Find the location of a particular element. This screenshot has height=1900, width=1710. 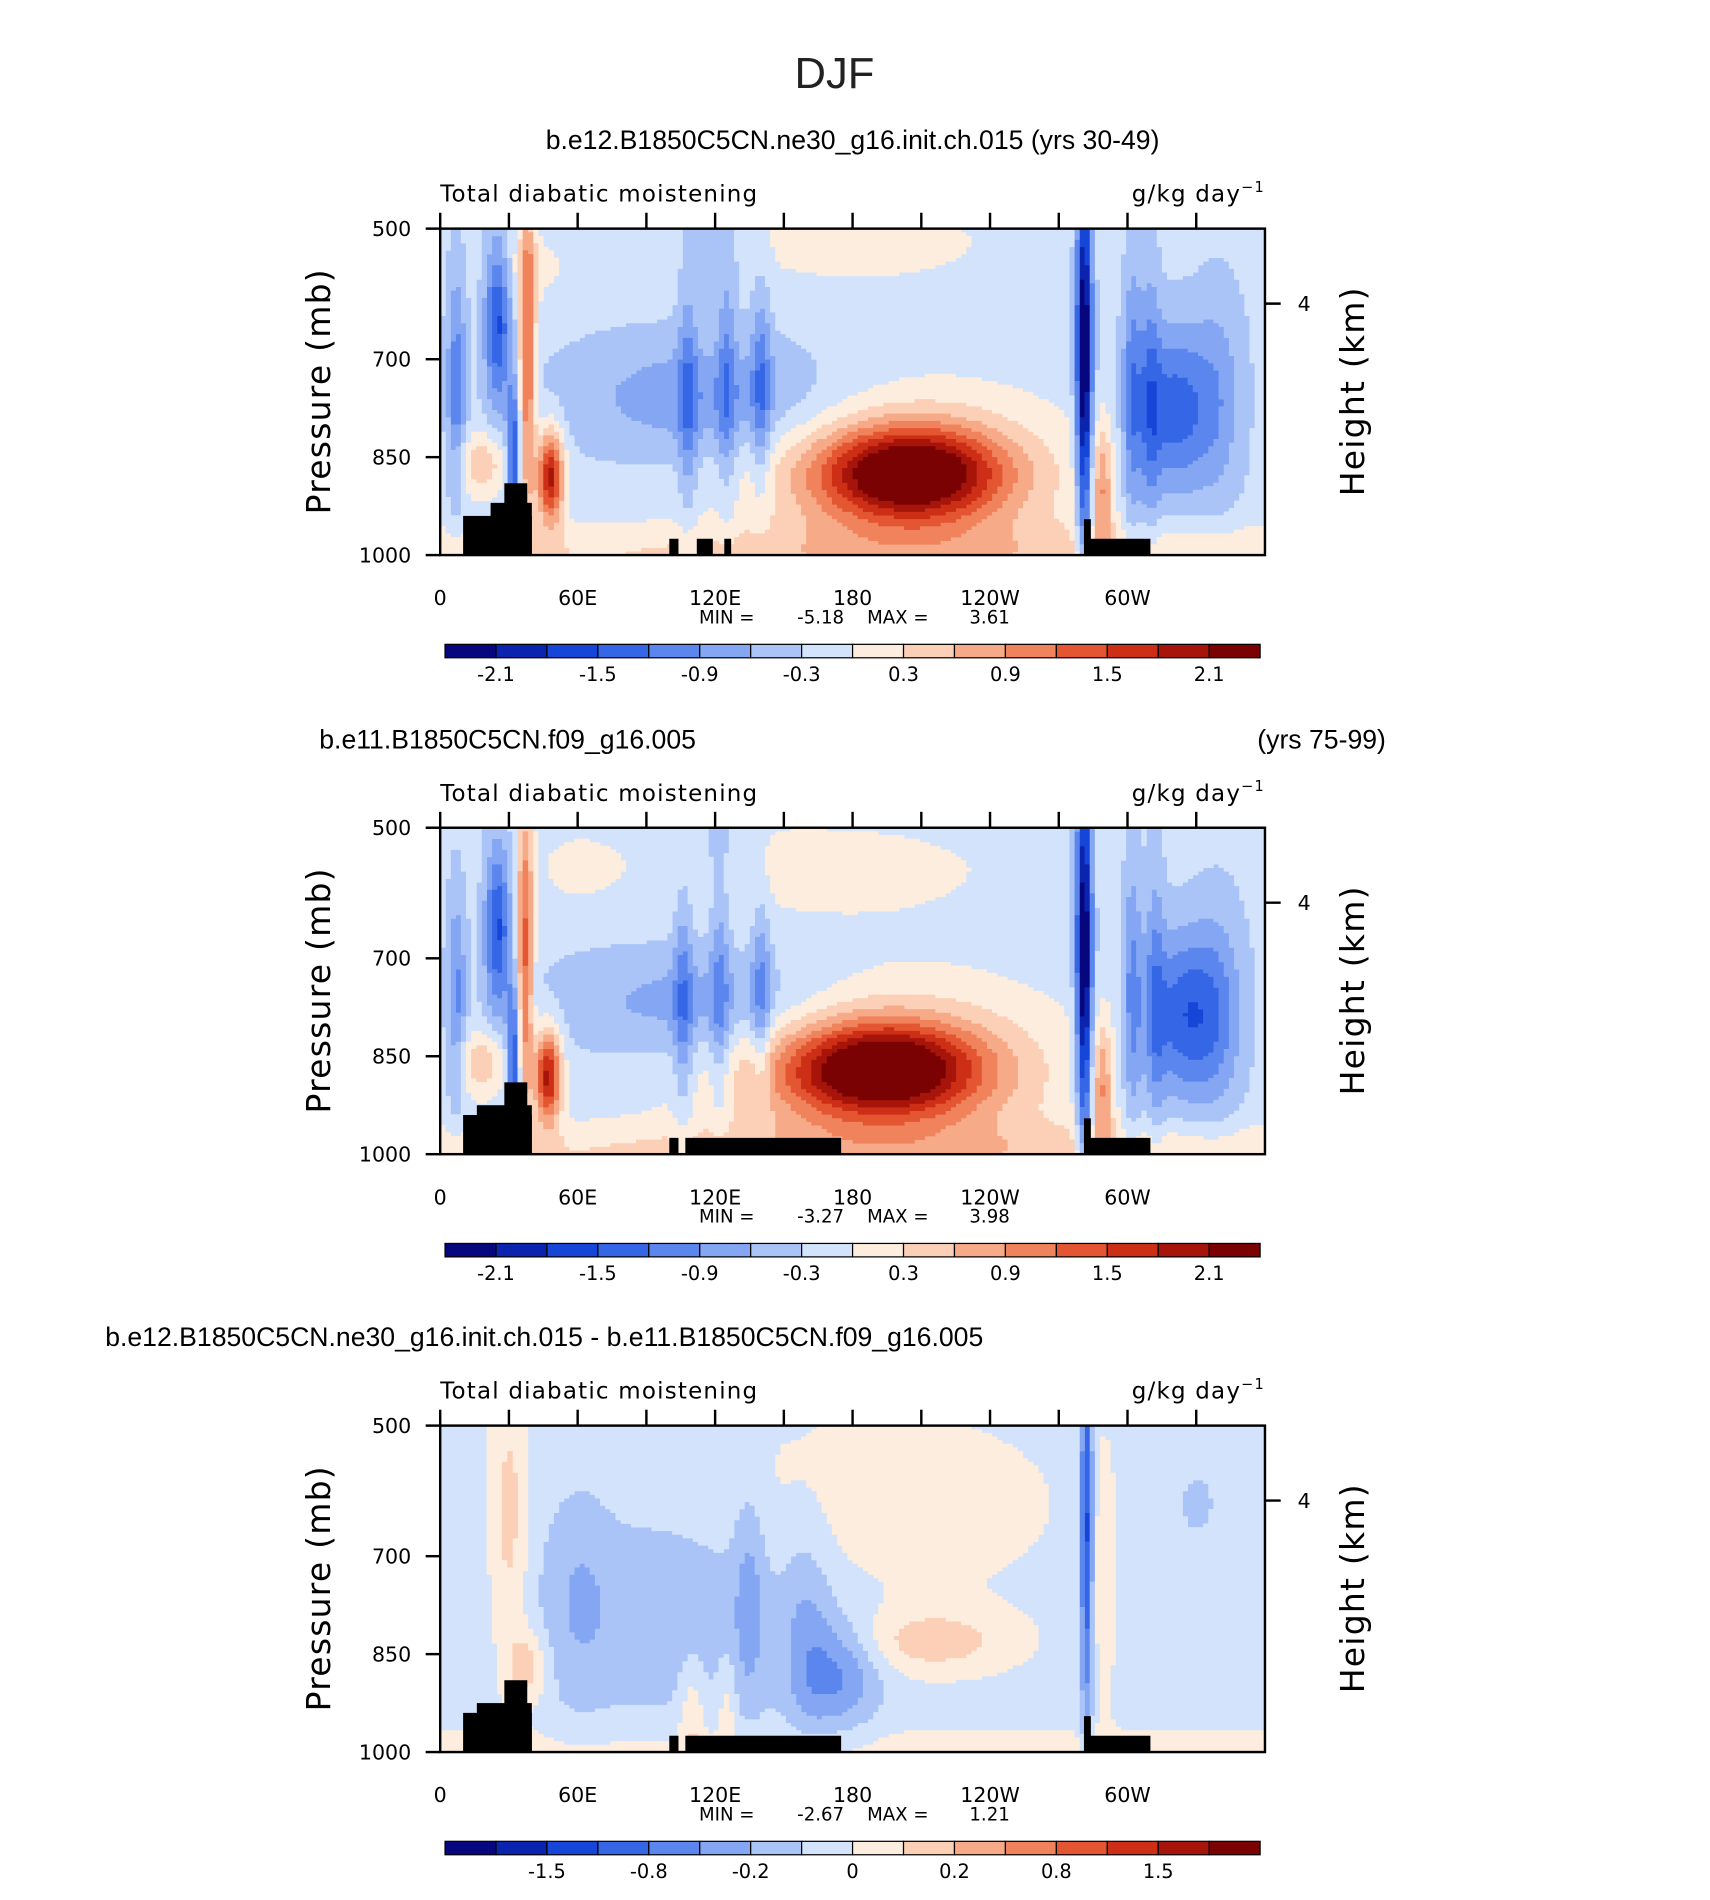

colorbar-label: -0.9 is located at coordinates (700, 674).